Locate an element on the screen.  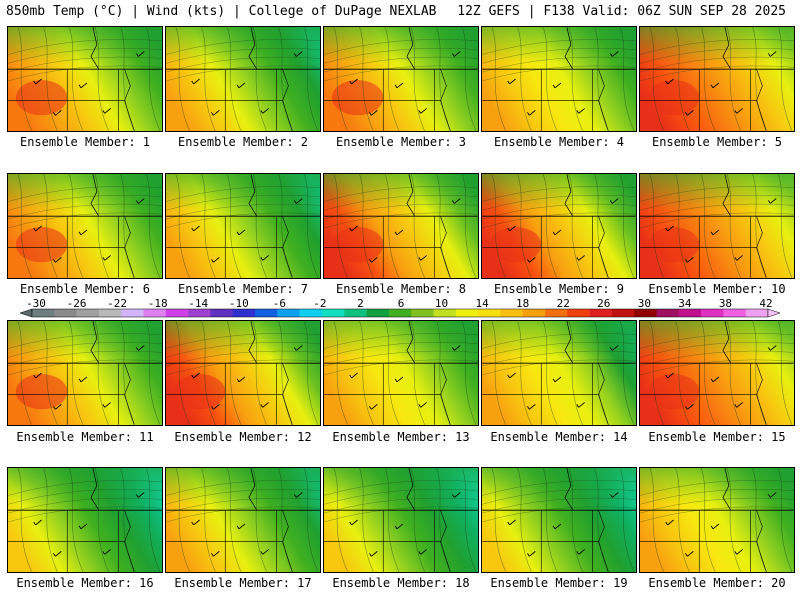
colorbar-tick-label: 30 is located at coordinates (644, 303).